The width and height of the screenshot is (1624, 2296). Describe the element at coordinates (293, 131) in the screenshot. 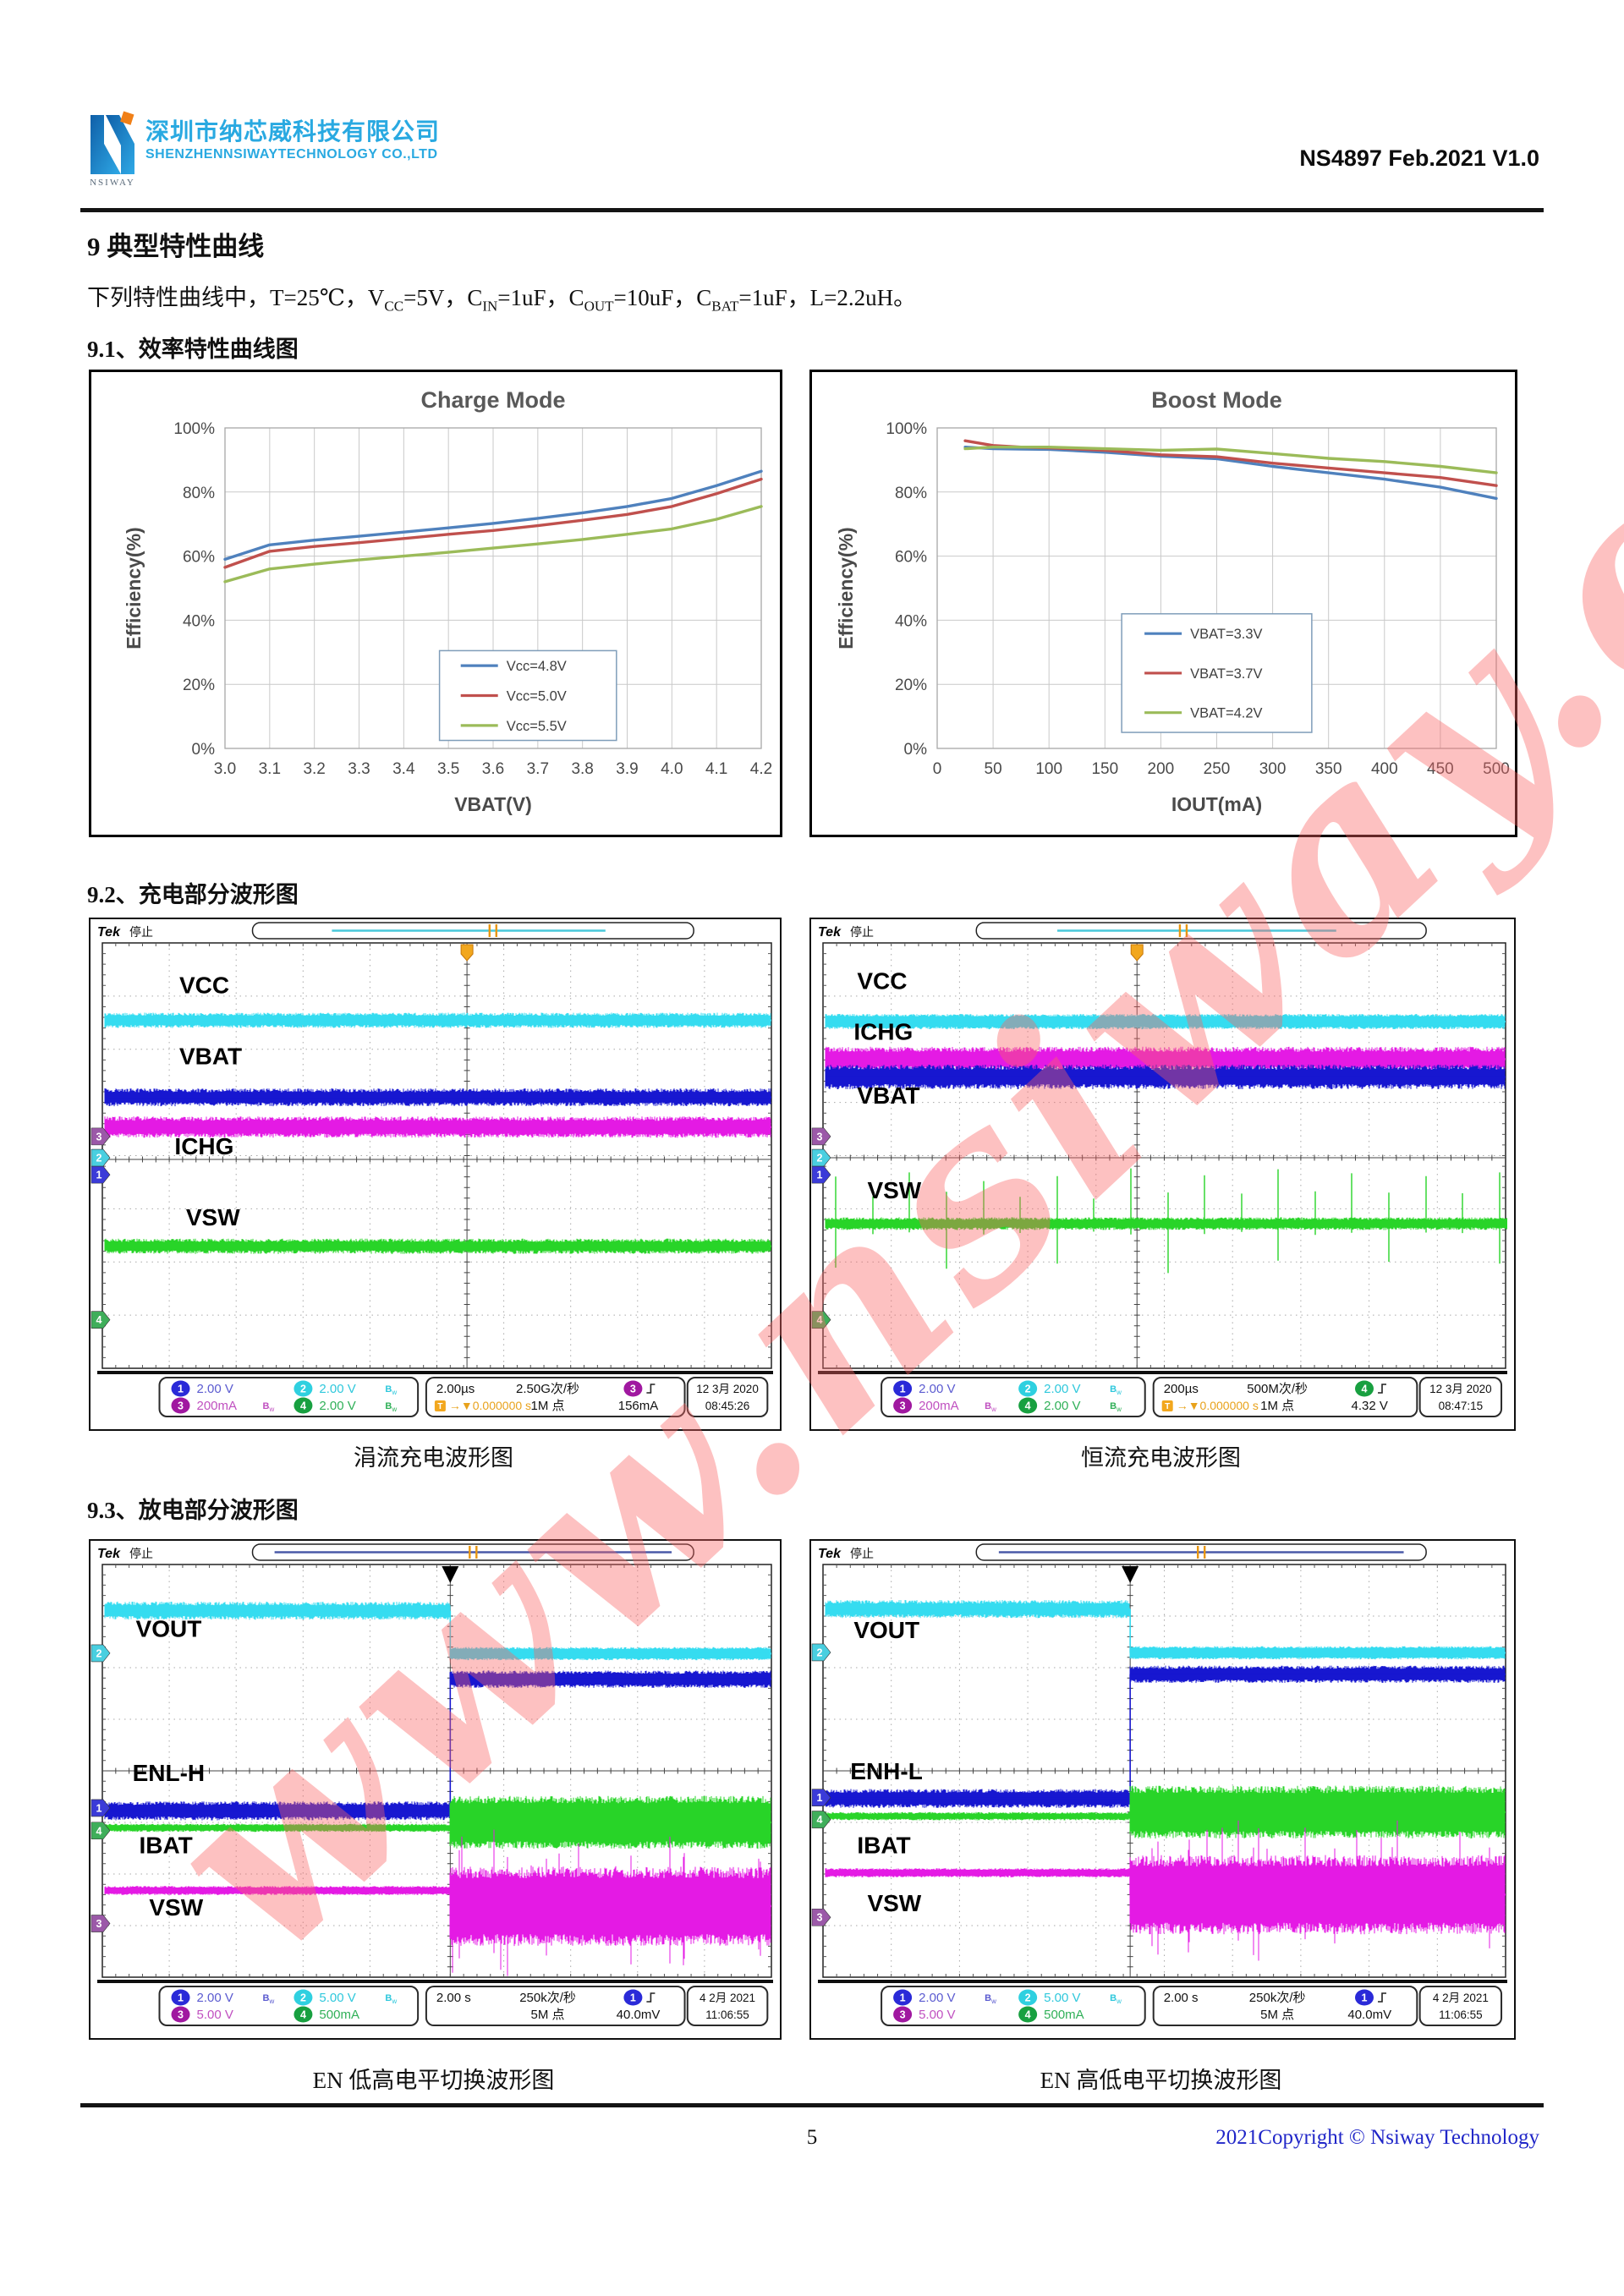

I see `company-name-cn: 深圳市纳芯威科技有限公司` at that location.